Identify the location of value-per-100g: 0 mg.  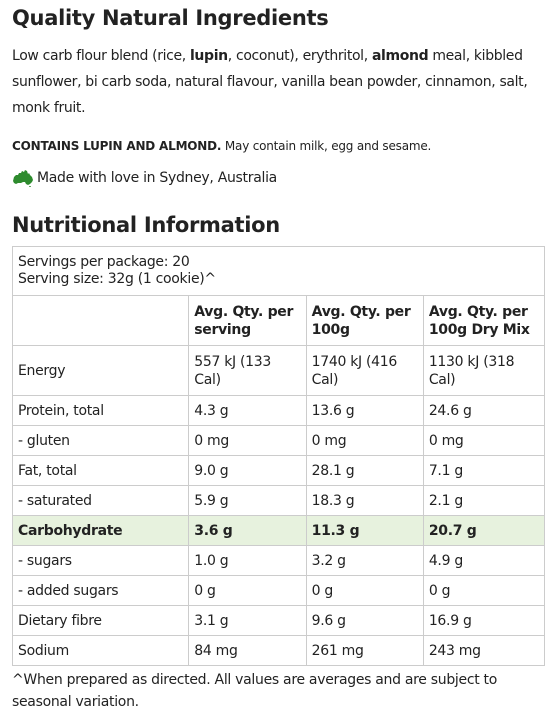
(364, 440).